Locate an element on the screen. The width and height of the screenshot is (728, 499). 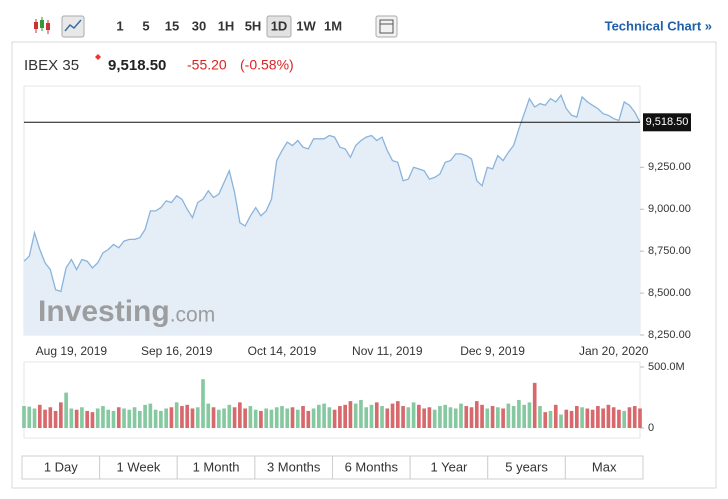
line-icon is located at coordinates (73, 26).